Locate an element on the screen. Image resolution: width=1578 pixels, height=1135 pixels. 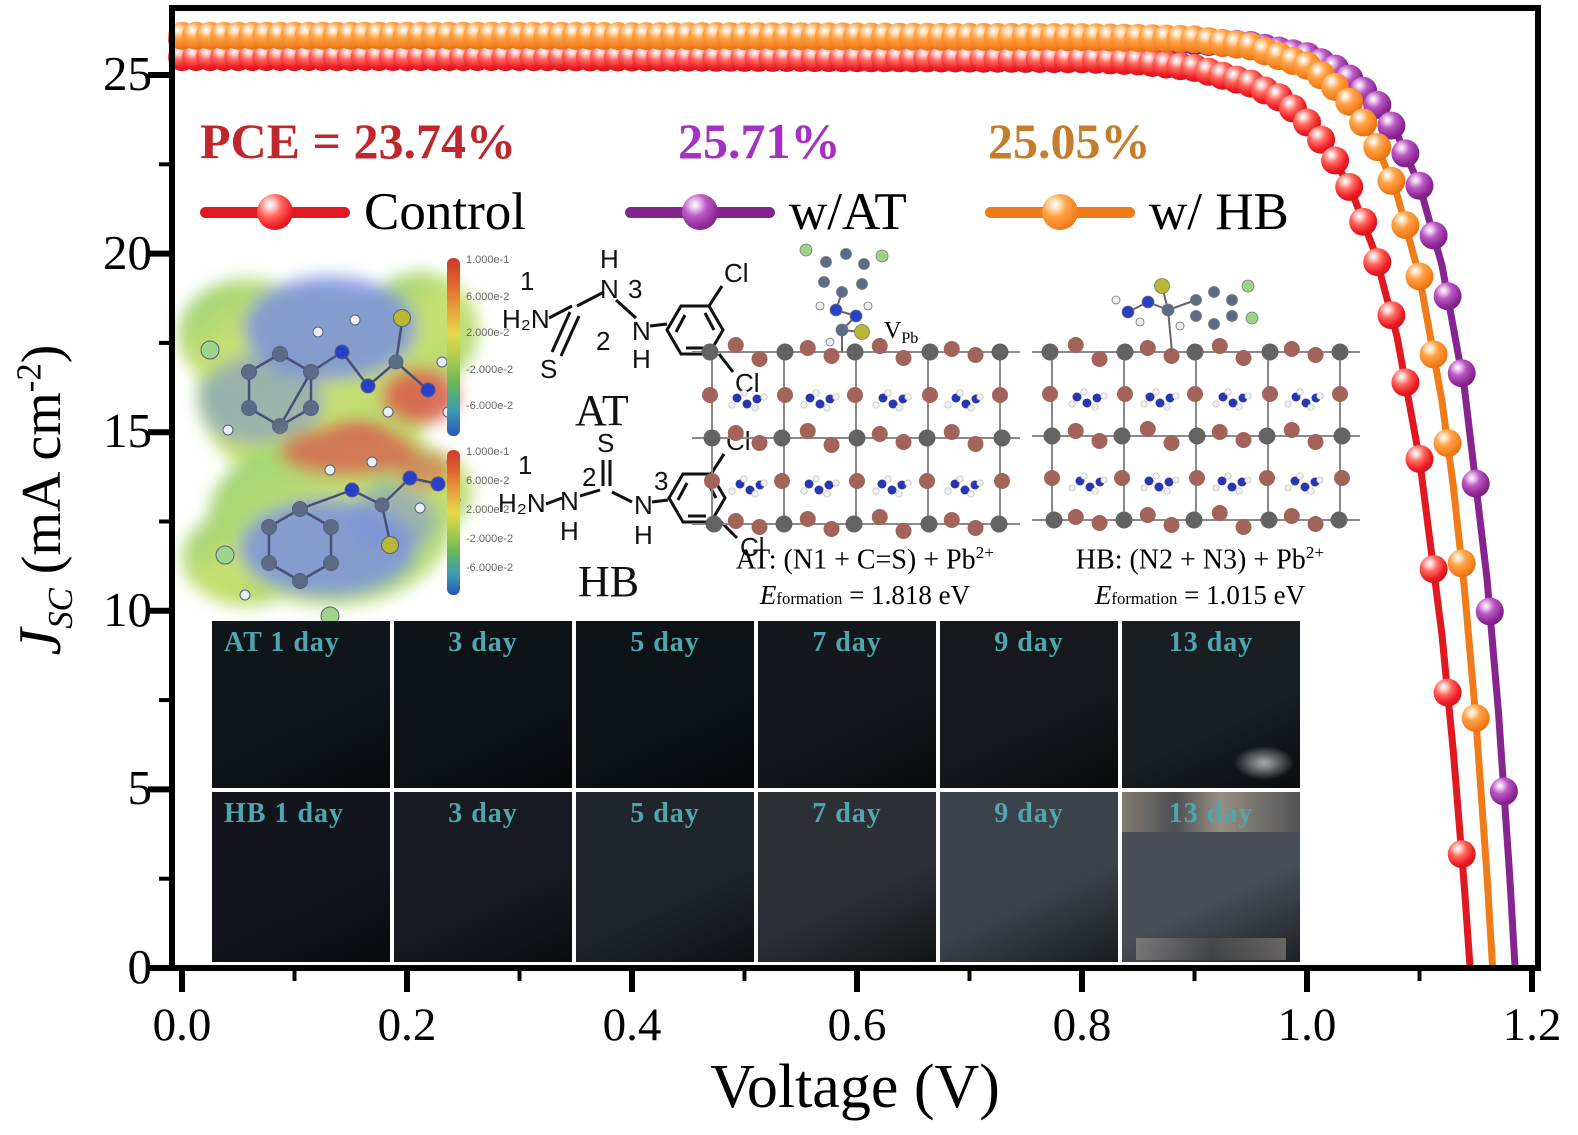
slab-at-e-value: = 1.818 eV is located at coordinates (906, 595).